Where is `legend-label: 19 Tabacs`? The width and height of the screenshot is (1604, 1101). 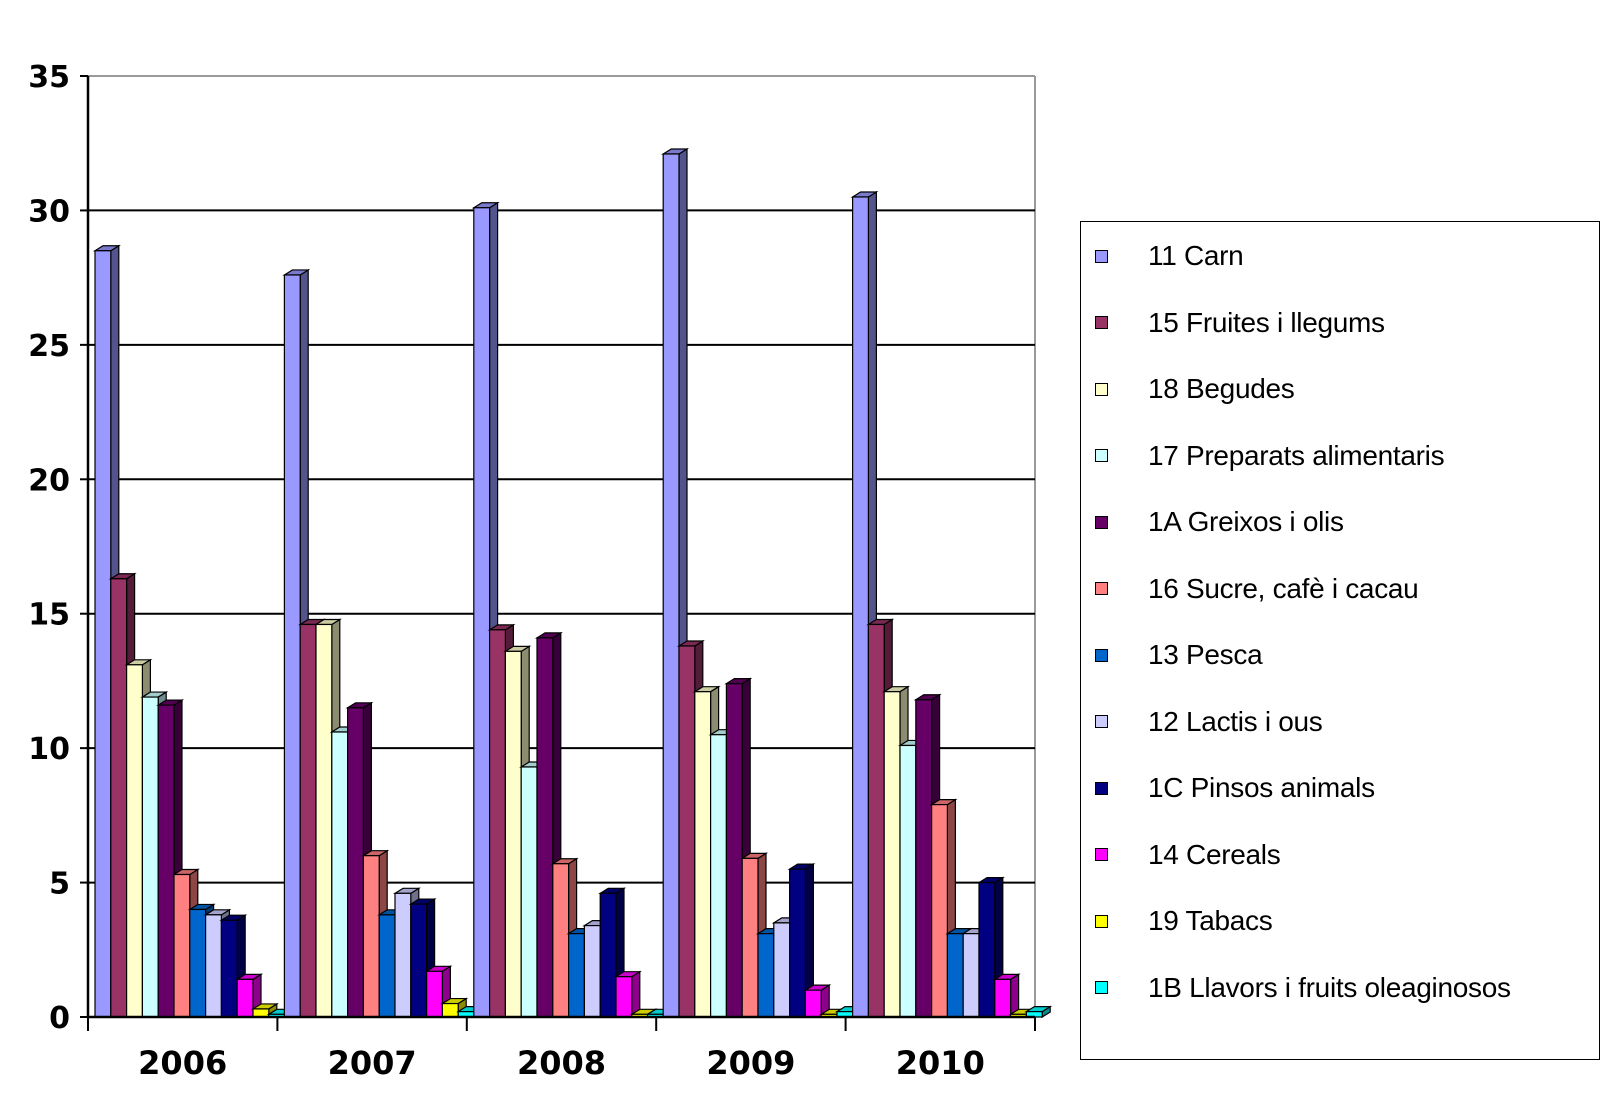 legend-label: 19 Tabacs is located at coordinates (1210, 920).